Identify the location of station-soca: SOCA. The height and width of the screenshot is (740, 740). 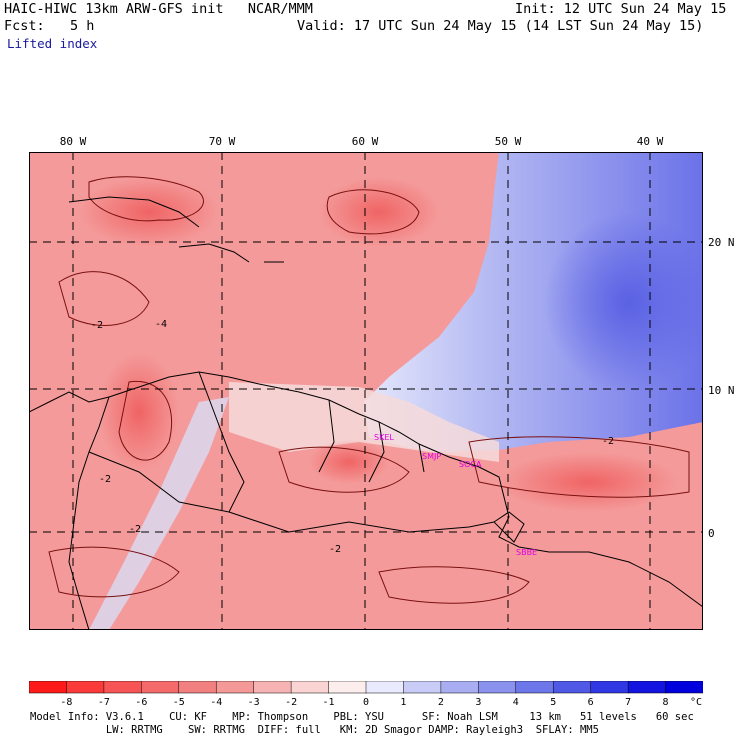
(470, 464).